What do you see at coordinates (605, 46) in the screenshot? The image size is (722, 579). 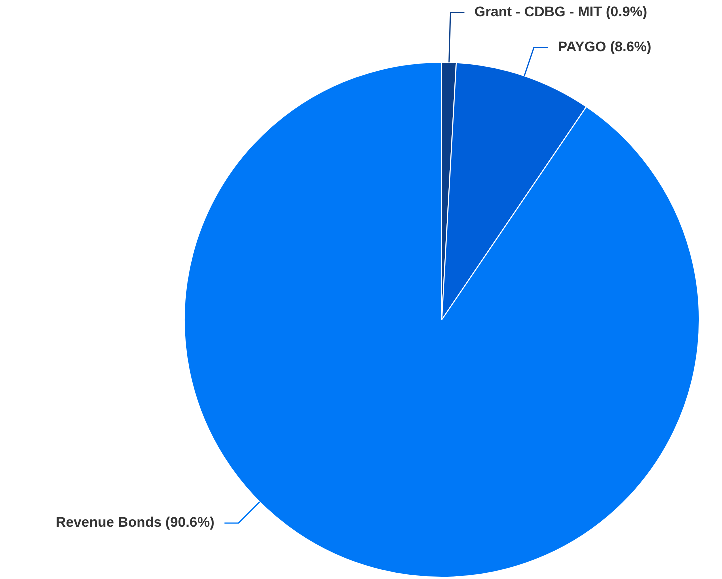 I see `slice-label: PAYGO (8.6%)` at bounding box center [605, 46].